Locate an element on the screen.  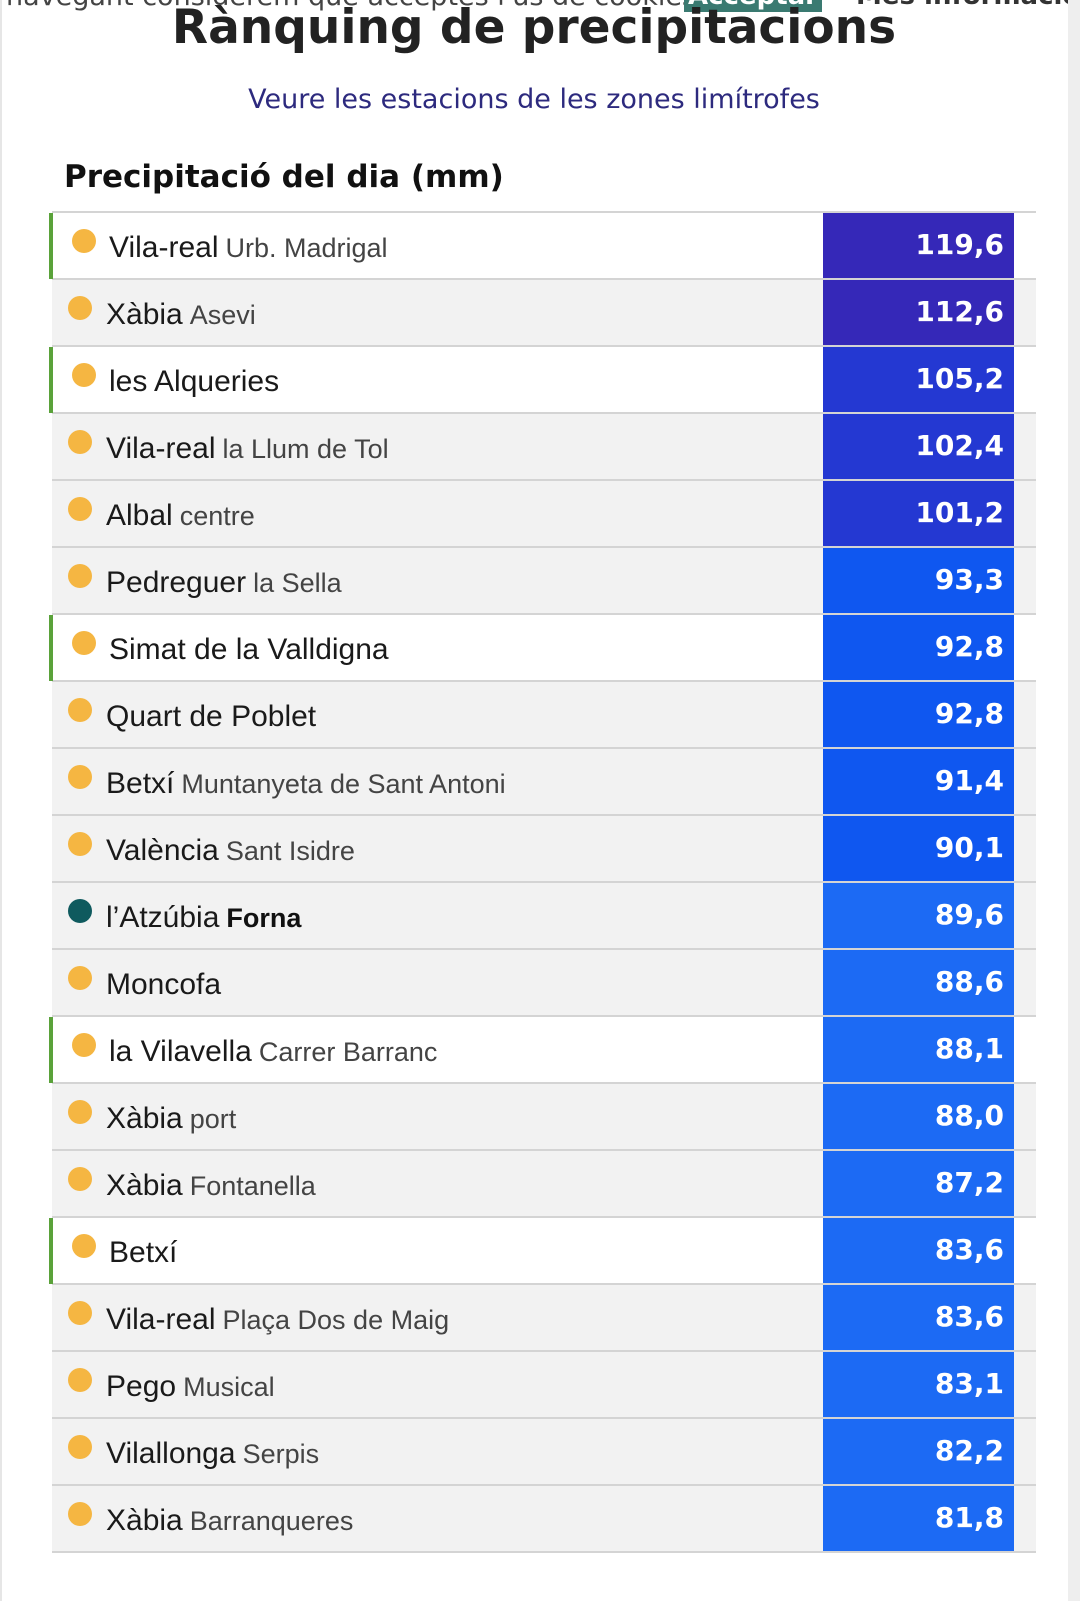
ranking-row: Vila-real Urb. Madrigal 119,6 is located at coordinates (542, 246).